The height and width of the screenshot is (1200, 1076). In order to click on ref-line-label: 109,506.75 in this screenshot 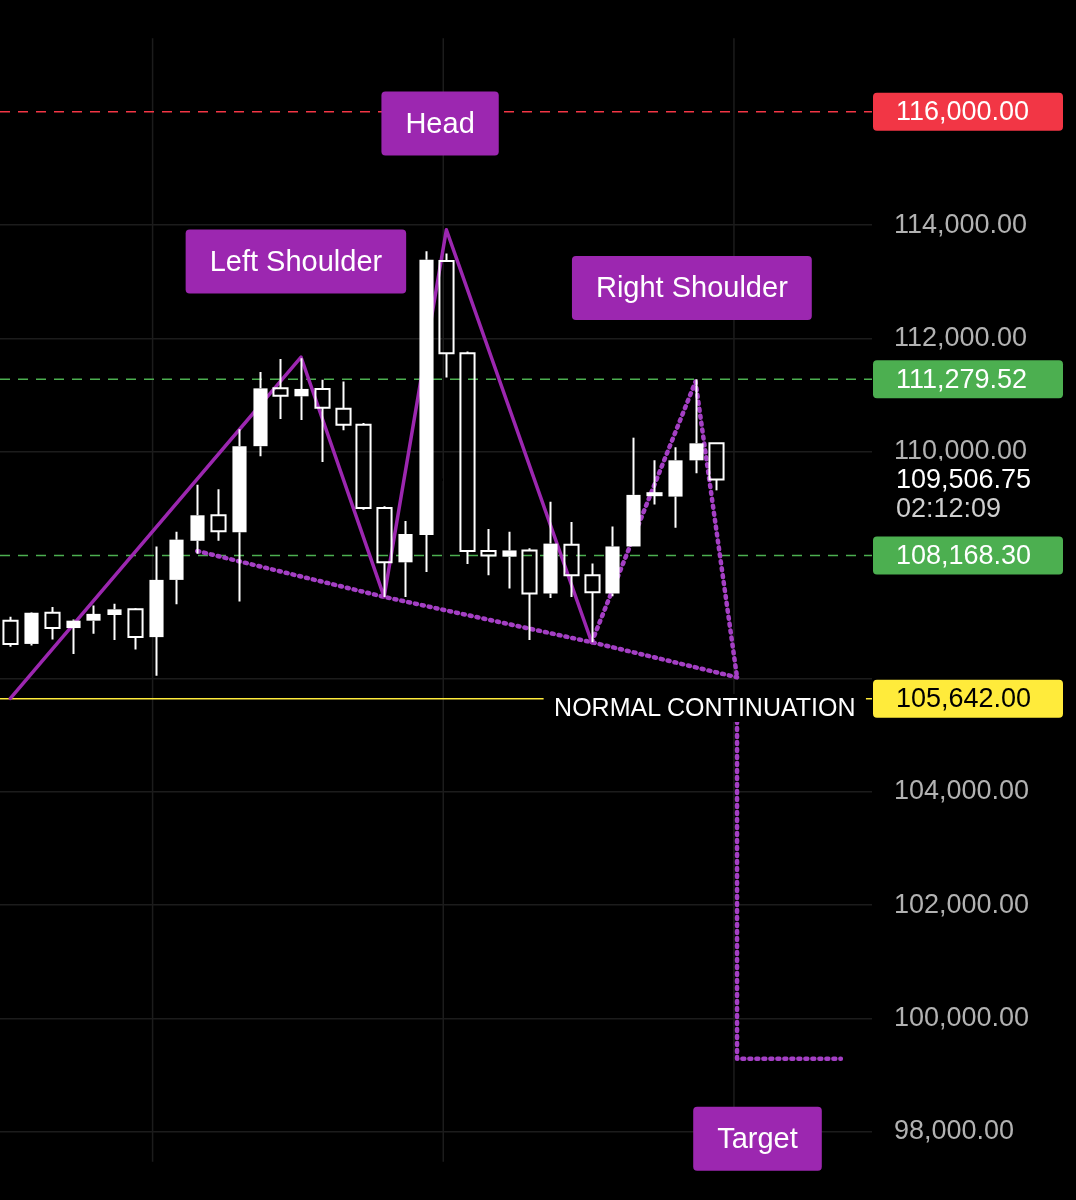, I will do `click(964, 479)`.